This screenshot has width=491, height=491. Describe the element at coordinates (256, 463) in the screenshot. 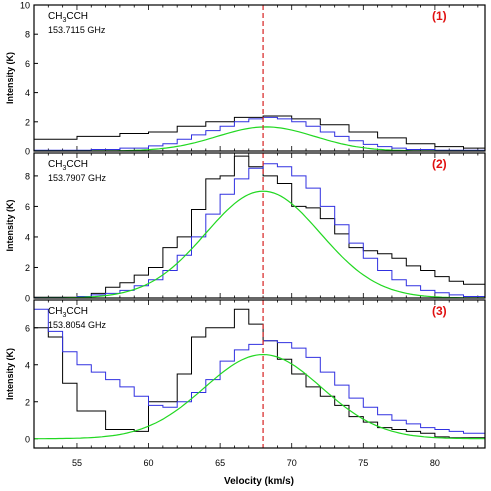

I see `x-axis: 55 60 65 70 75 80` at that location.